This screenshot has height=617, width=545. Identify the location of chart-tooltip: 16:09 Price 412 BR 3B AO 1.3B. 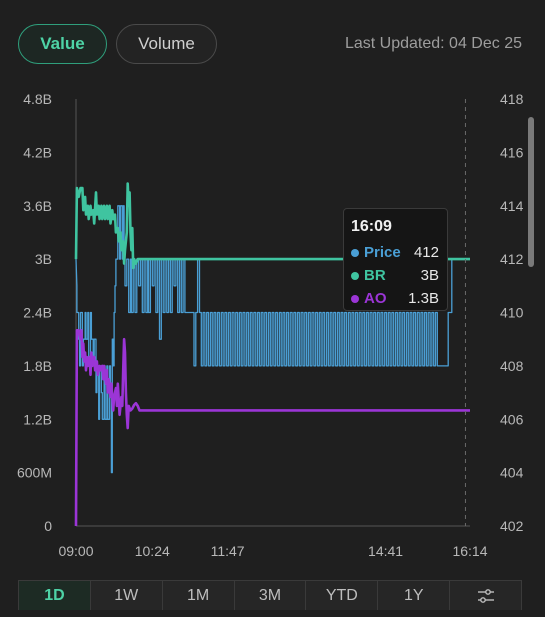
(395, 259).